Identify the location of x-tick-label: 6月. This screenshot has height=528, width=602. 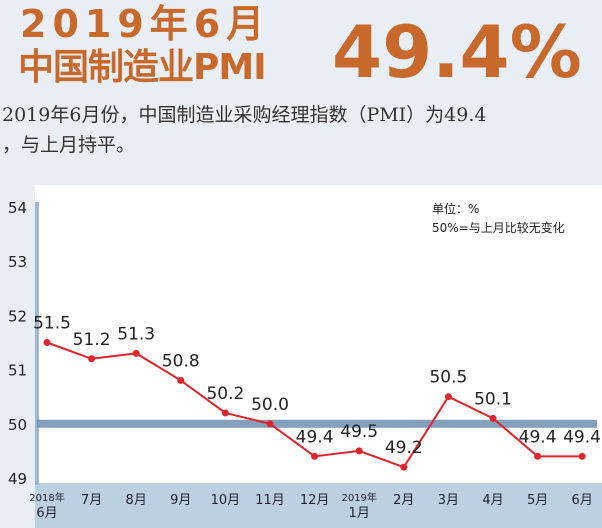
(582, 500).